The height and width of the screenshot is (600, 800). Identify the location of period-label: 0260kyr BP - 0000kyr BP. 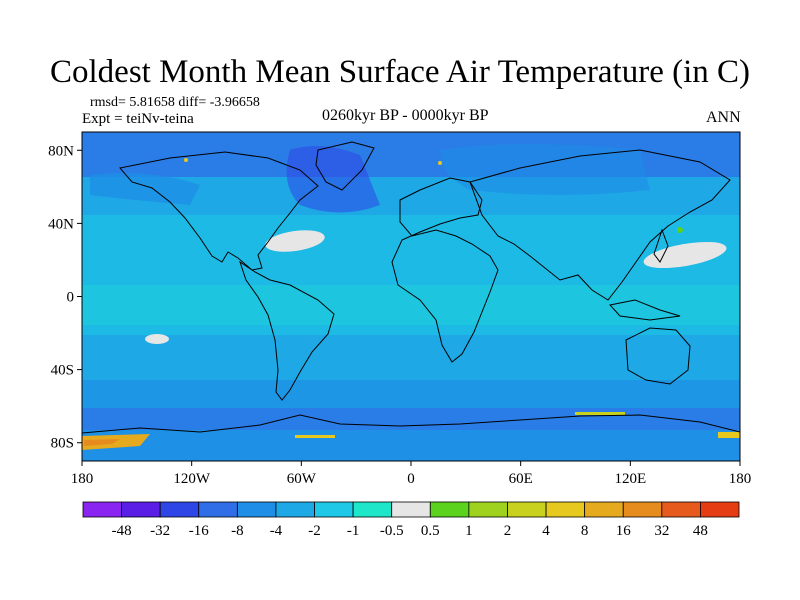
(405, 115).